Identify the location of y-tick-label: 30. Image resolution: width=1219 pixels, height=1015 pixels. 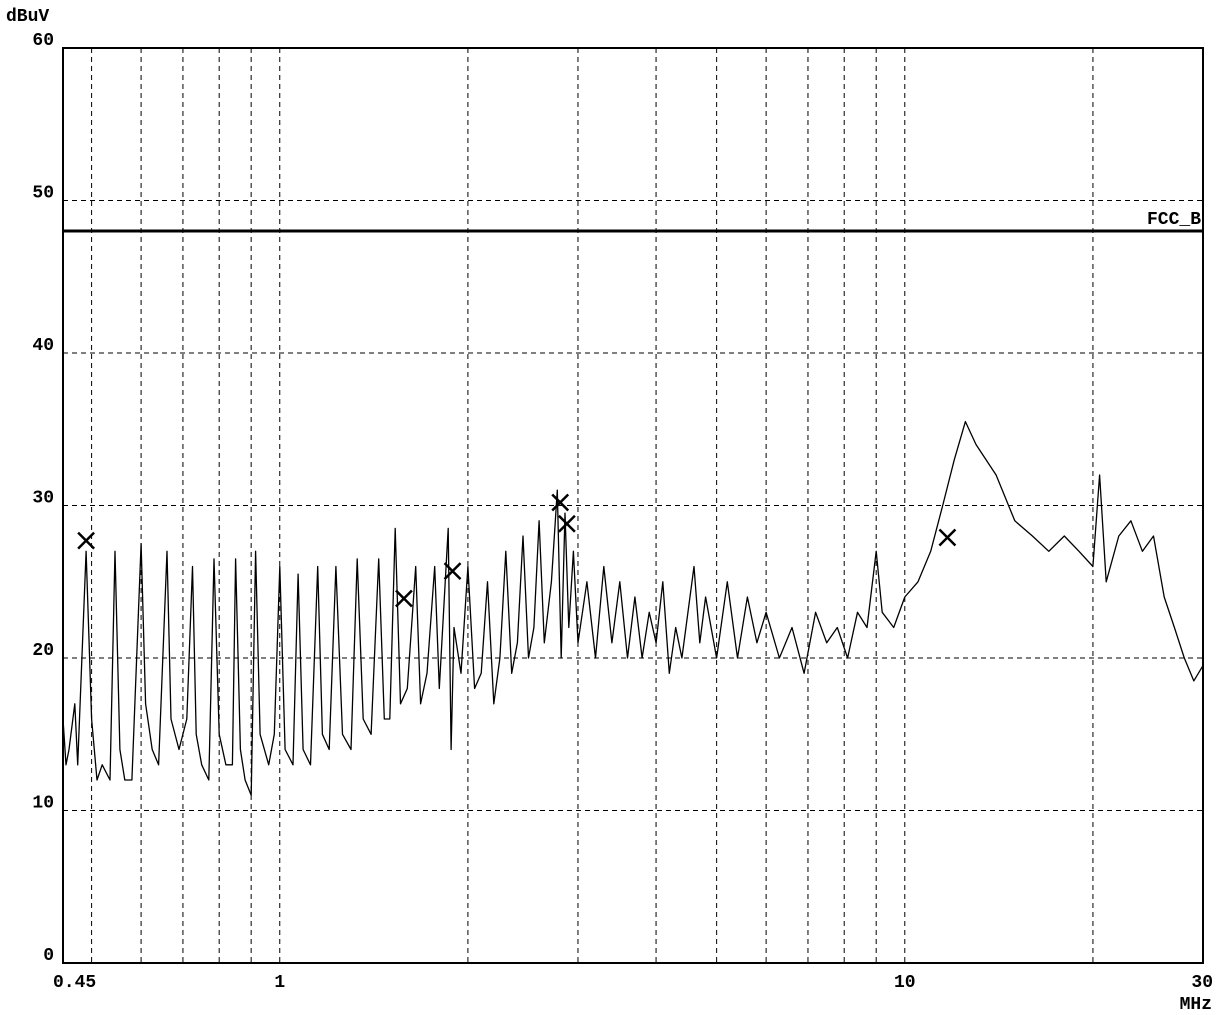
(43, 498).